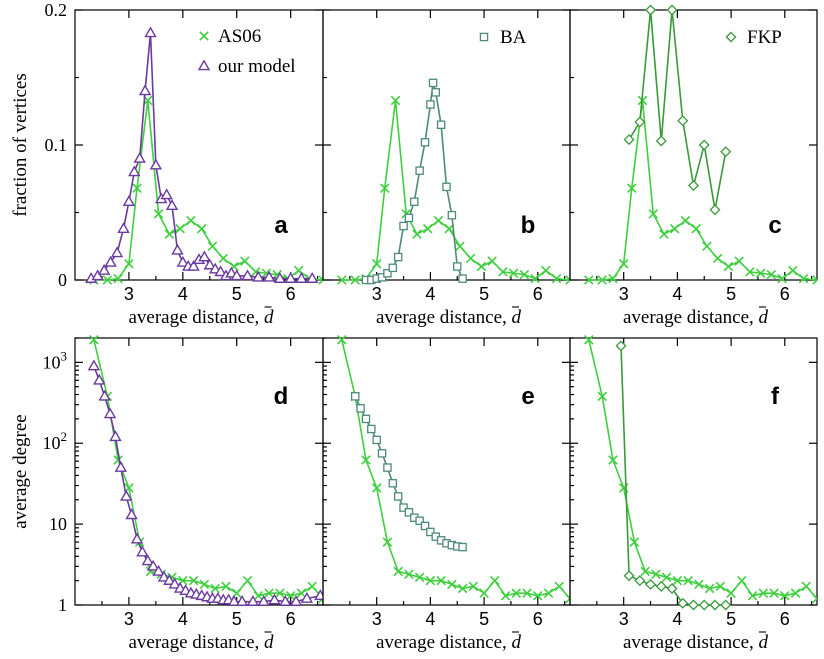 This screenshot has height=659, width=824. I want to click on panel-c: 3 4 5 6 c average distance, d FKP, so click(693, 166).